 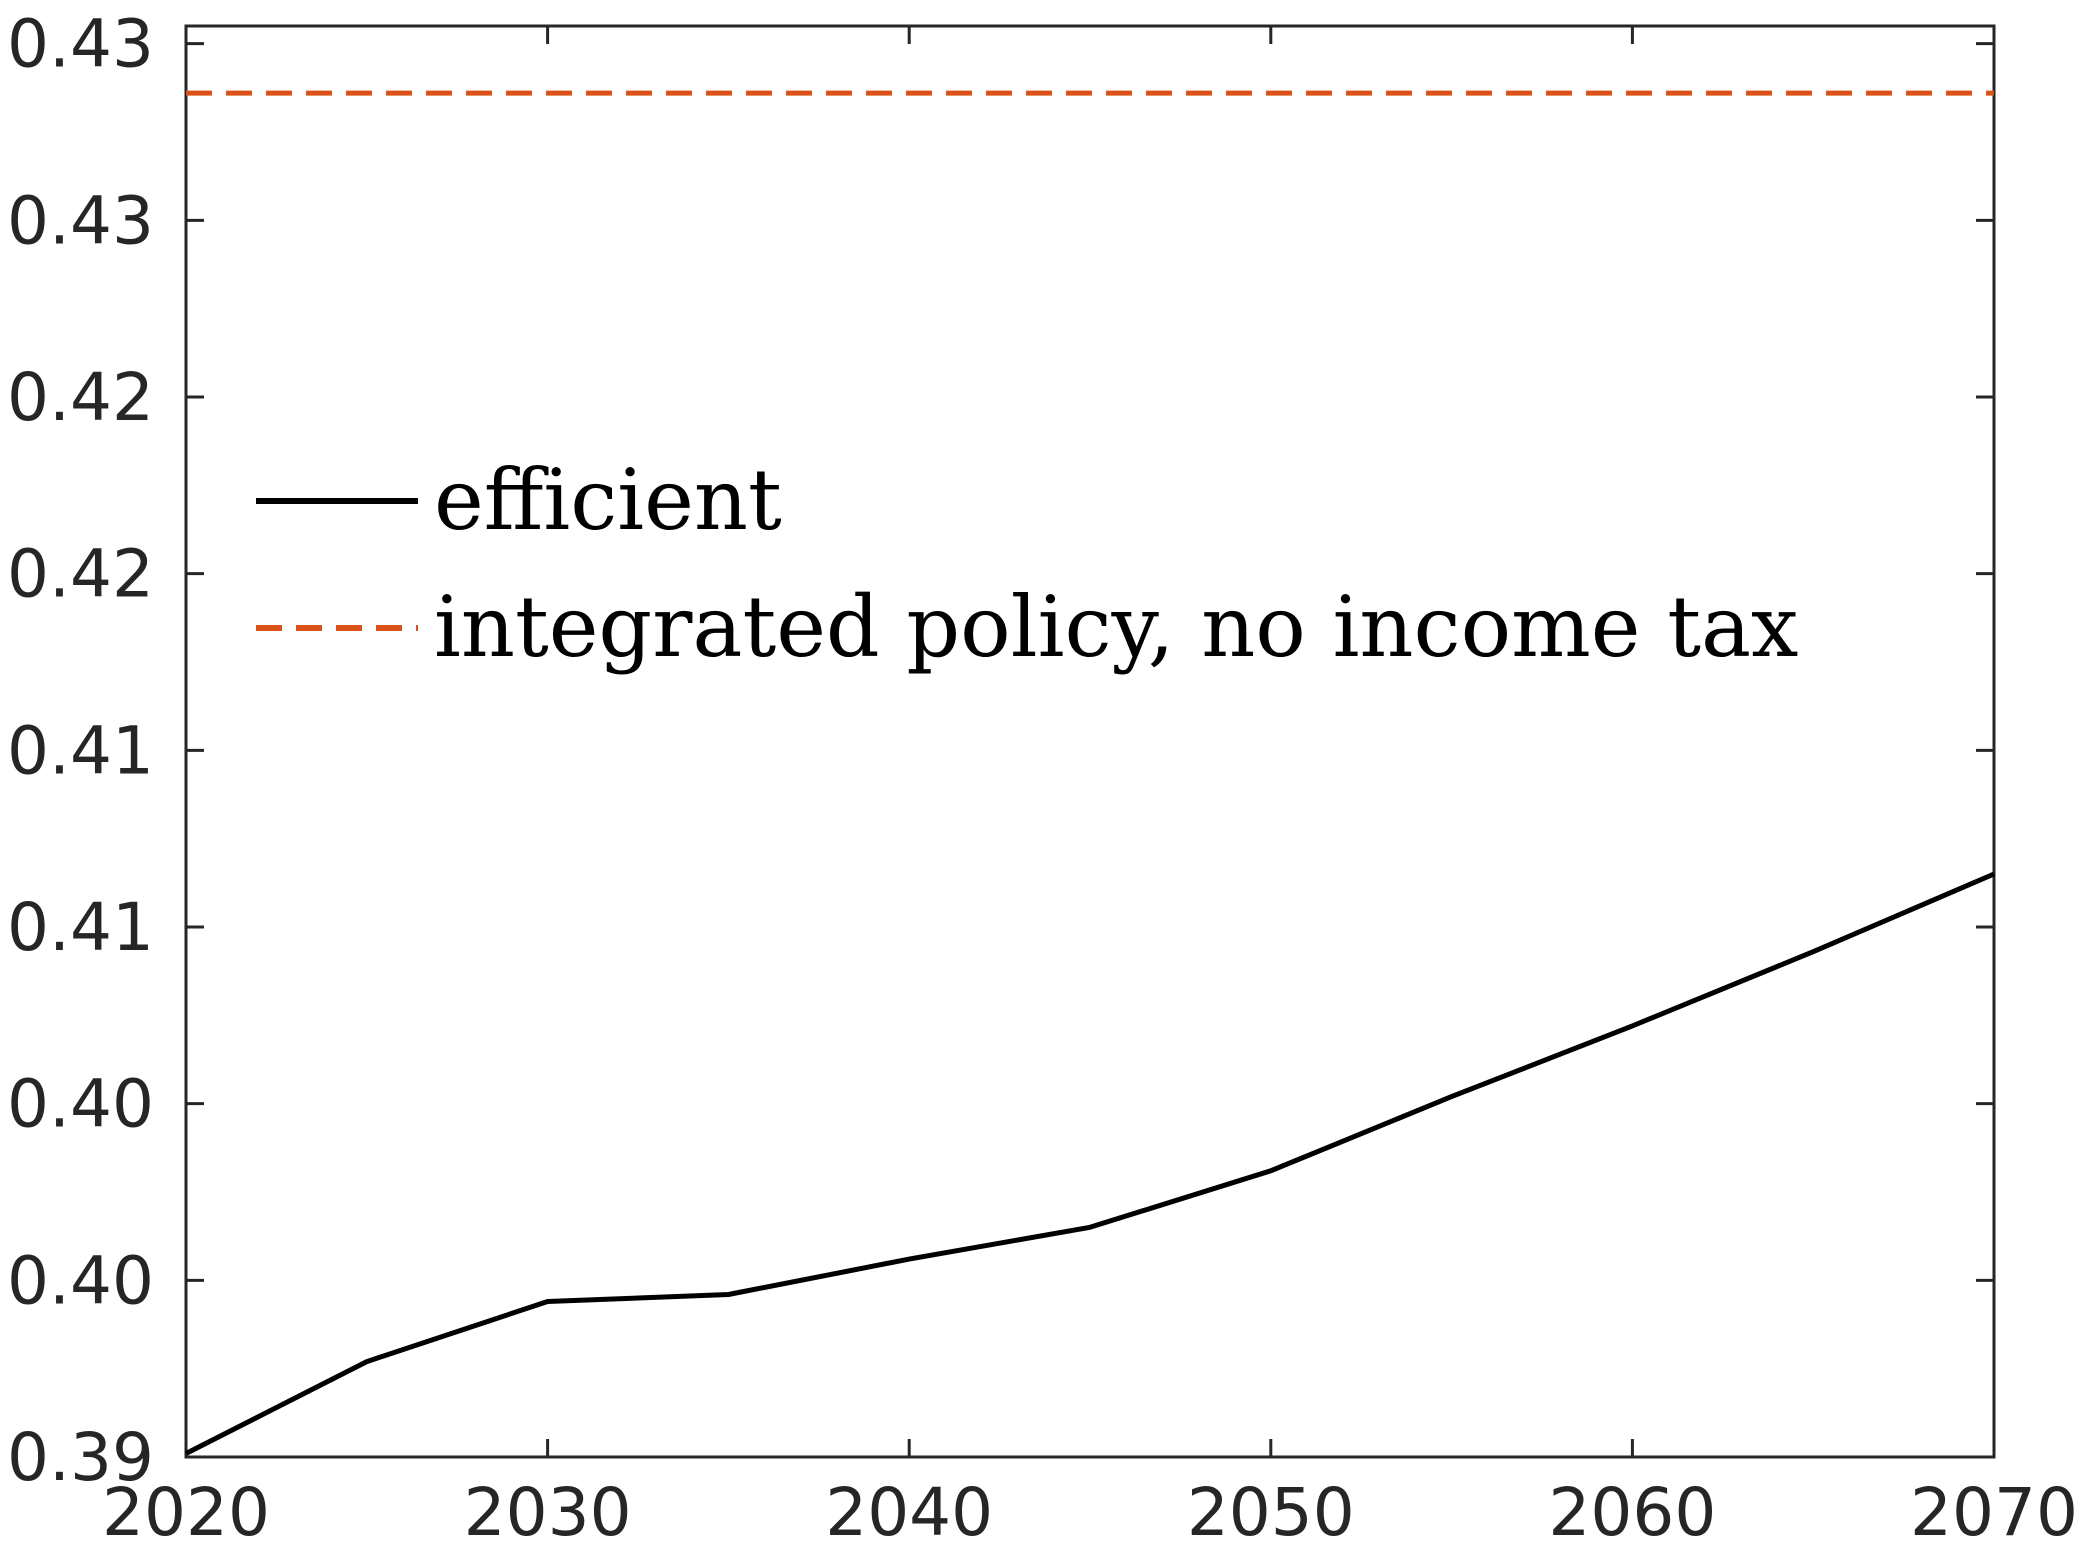 I want to click on x-tick-label: 2030, so click(x=548, y=1512).